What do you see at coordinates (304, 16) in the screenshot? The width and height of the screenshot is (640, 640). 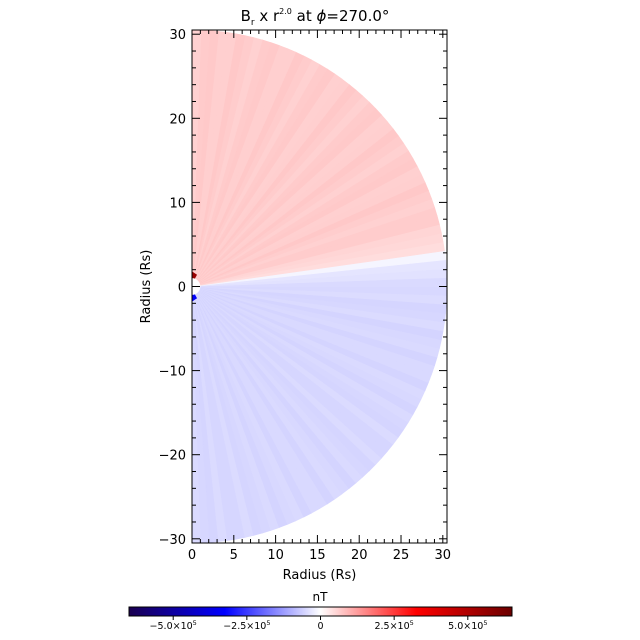 I see `title-tail: at` at bounding box center [304, 16].